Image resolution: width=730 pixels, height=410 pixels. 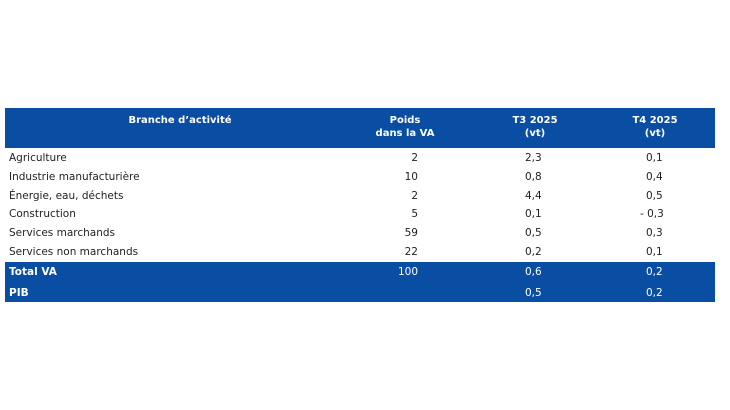 What do you see at coordinates (360, 128) in the screenshot?
I see `header-band` at bounding box center [360, 128].